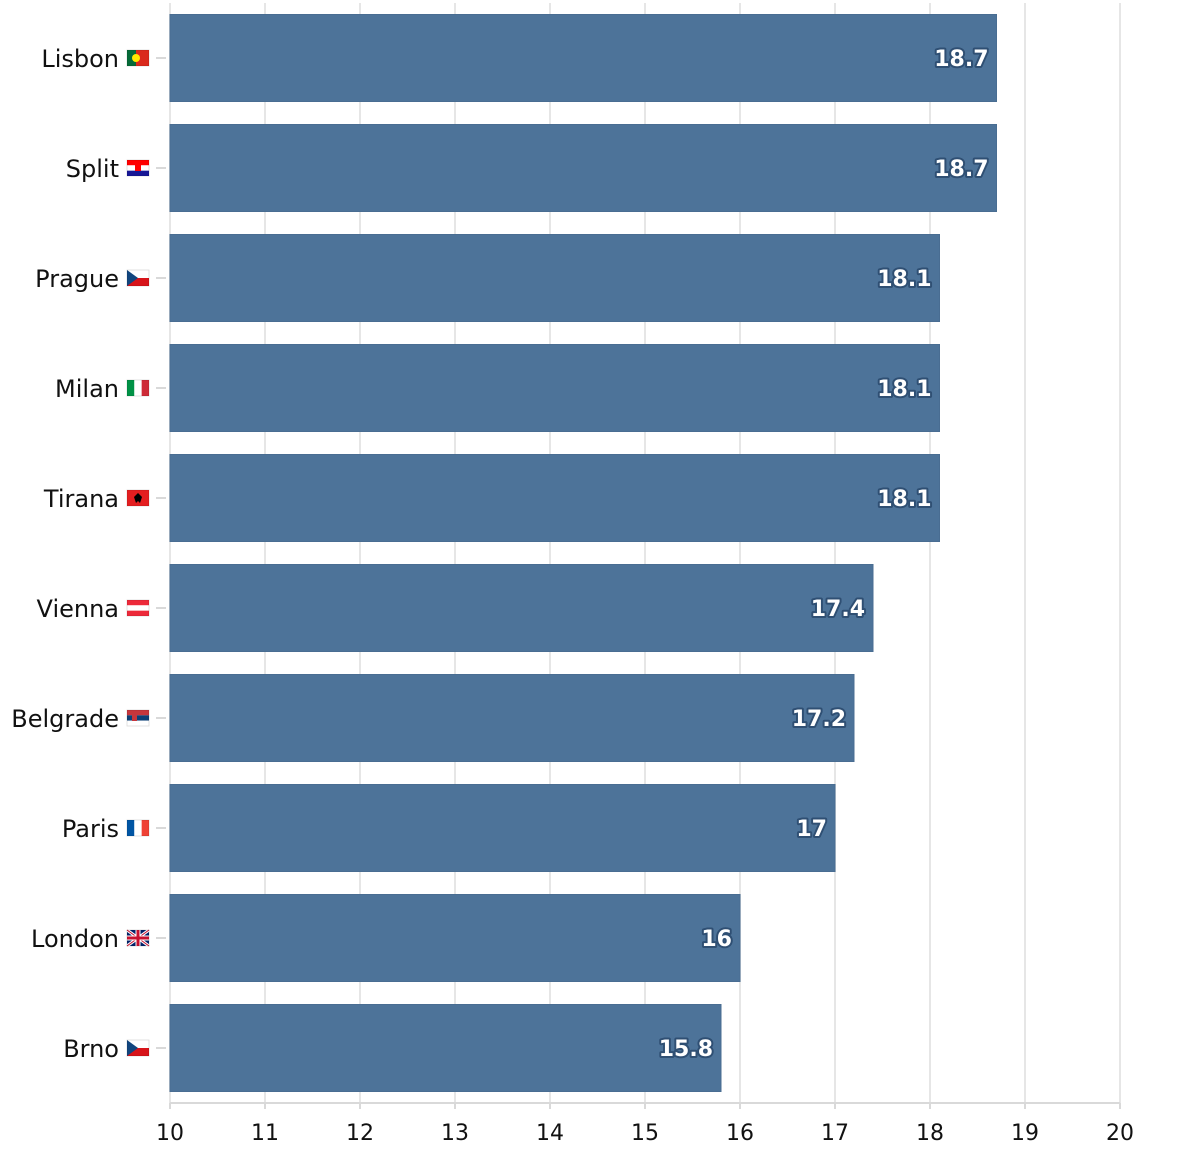 The image size is (1184, 1150). What do you see at coordinates (138, 938) in the screenshot?
I see `flag-icon-london` at bounding box center [138, 938].